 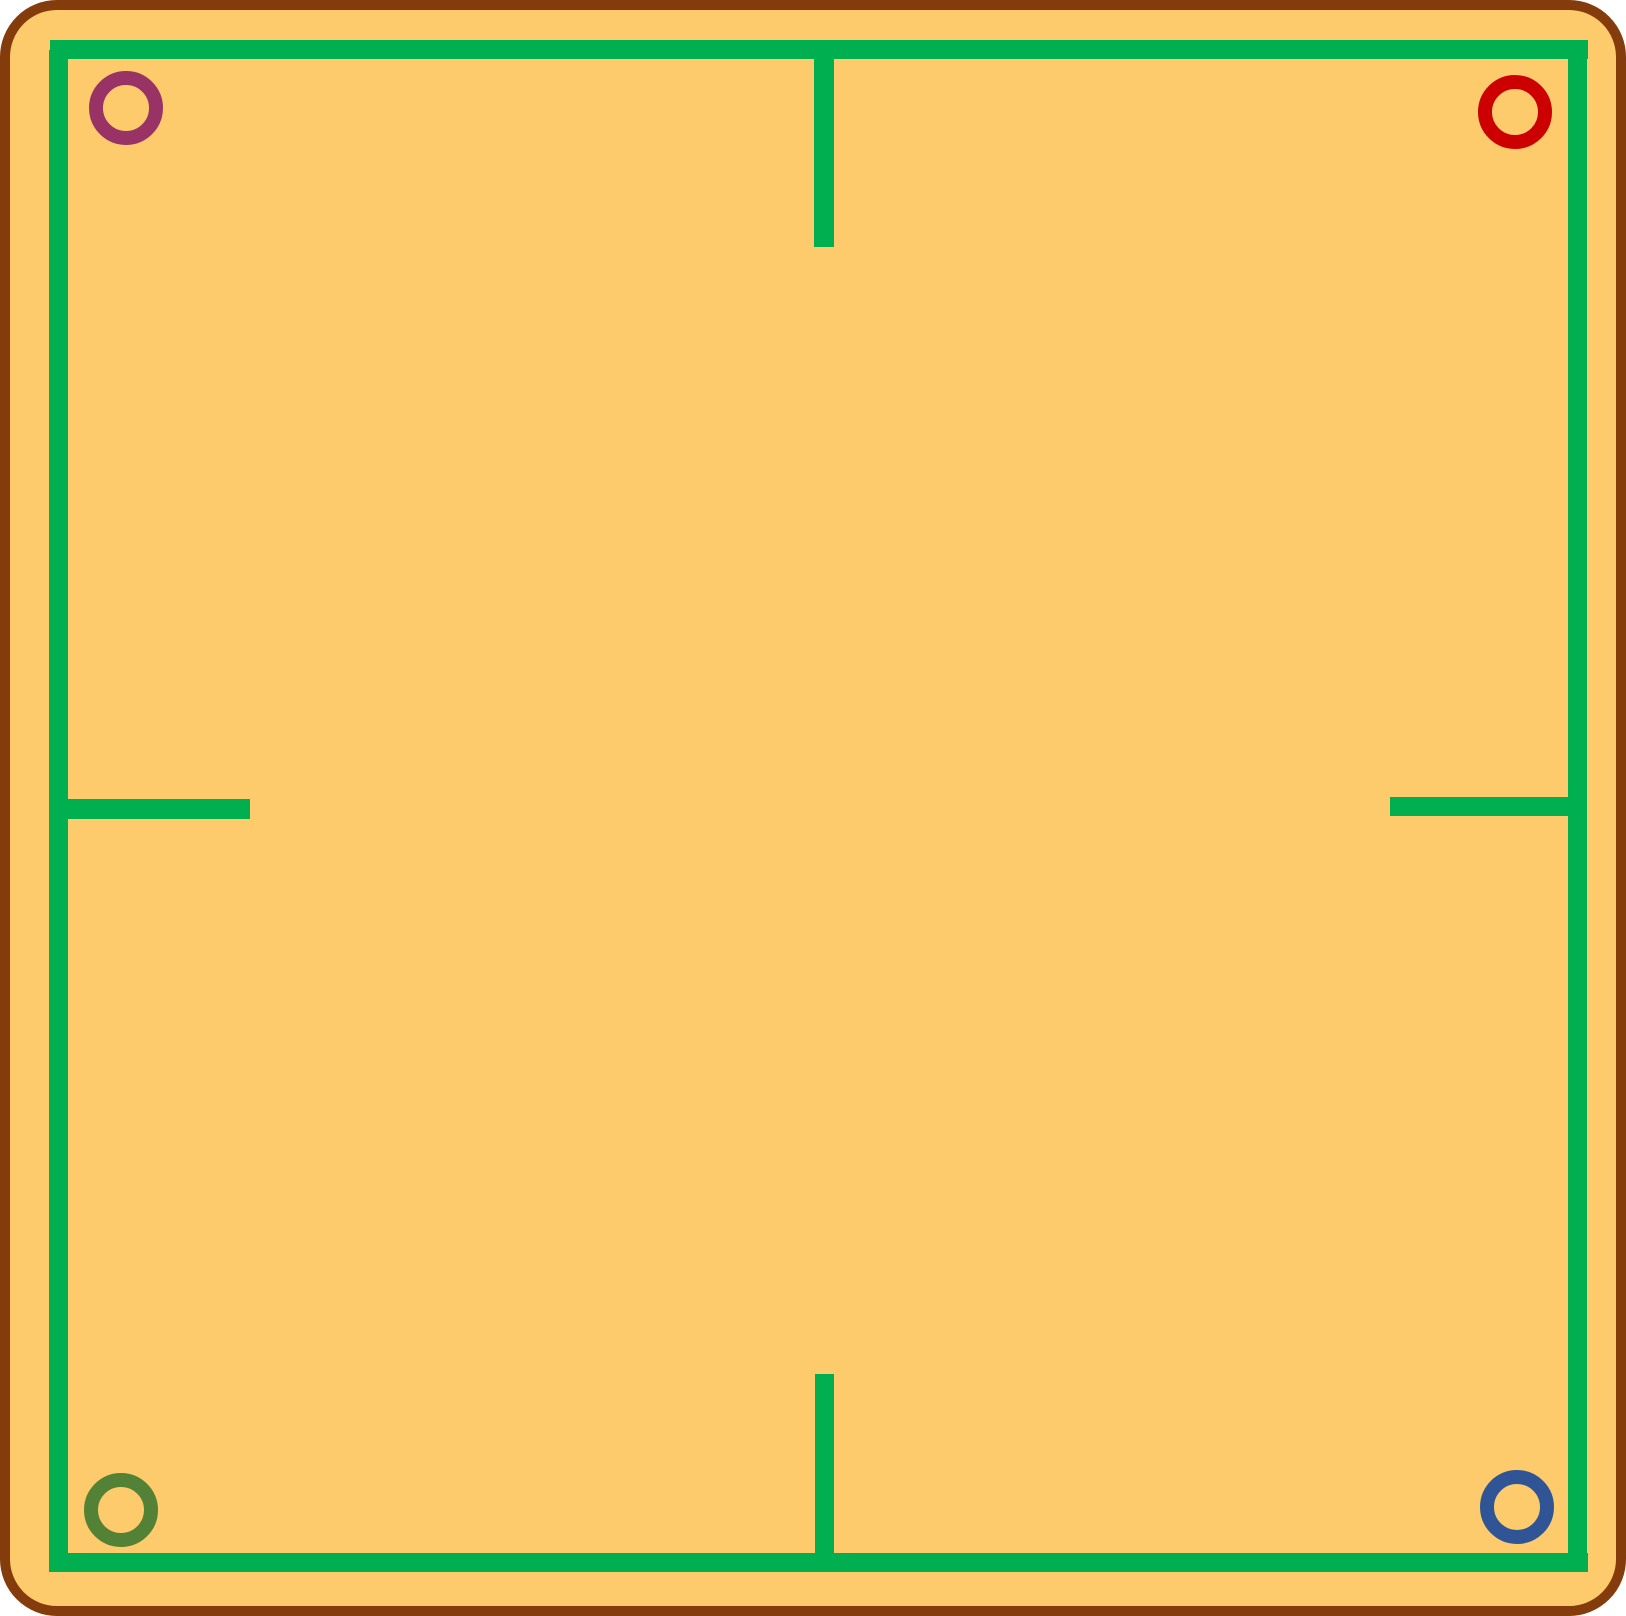 I want to click on wall-right-middle-stub, so click(x=1484, y=806).